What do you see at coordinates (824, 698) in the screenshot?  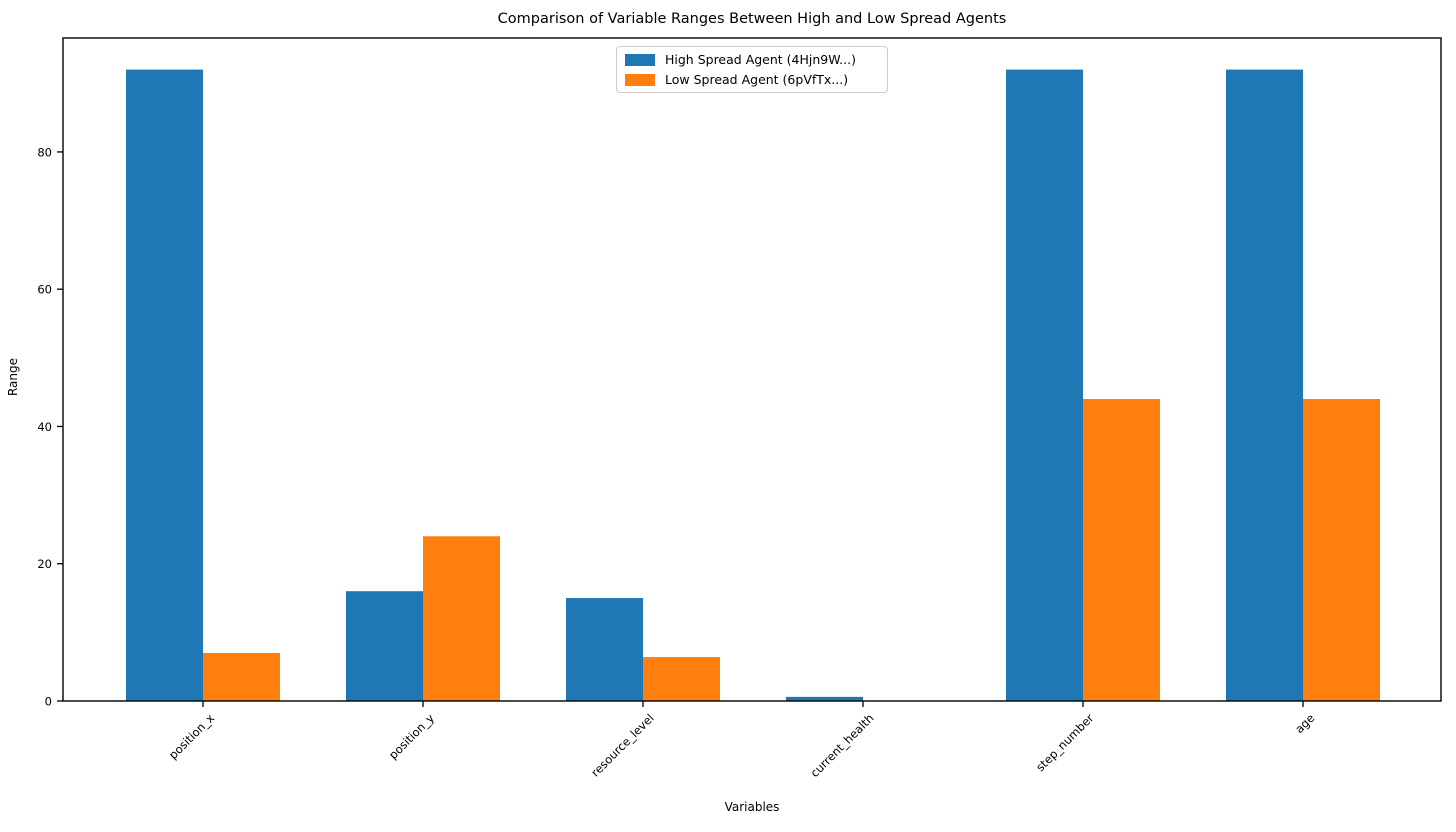 I see `bar-high-current_health` at bounding box center [824, 698].